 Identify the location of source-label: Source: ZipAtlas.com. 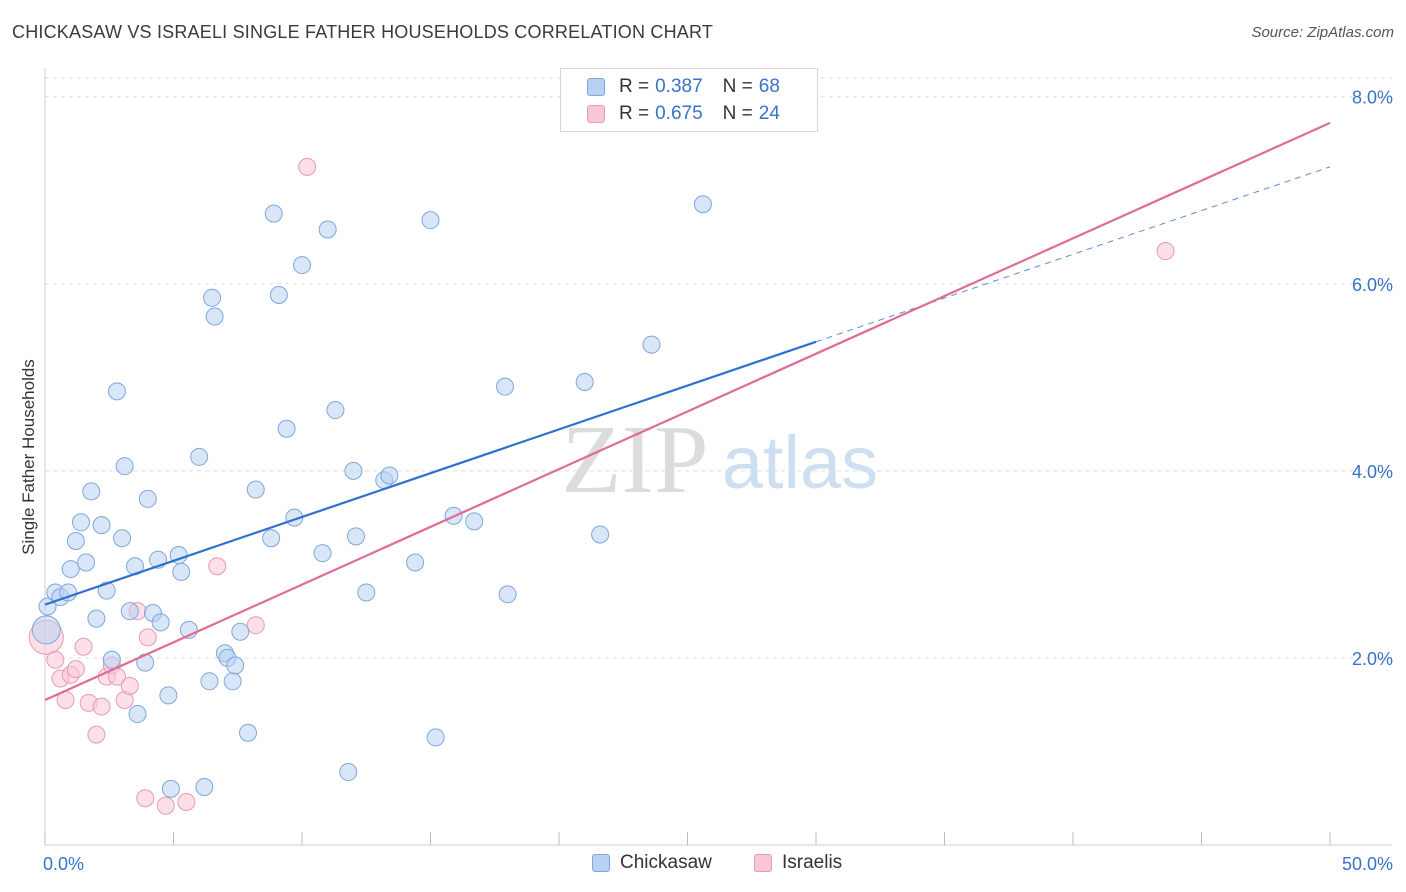
(1322, 32).